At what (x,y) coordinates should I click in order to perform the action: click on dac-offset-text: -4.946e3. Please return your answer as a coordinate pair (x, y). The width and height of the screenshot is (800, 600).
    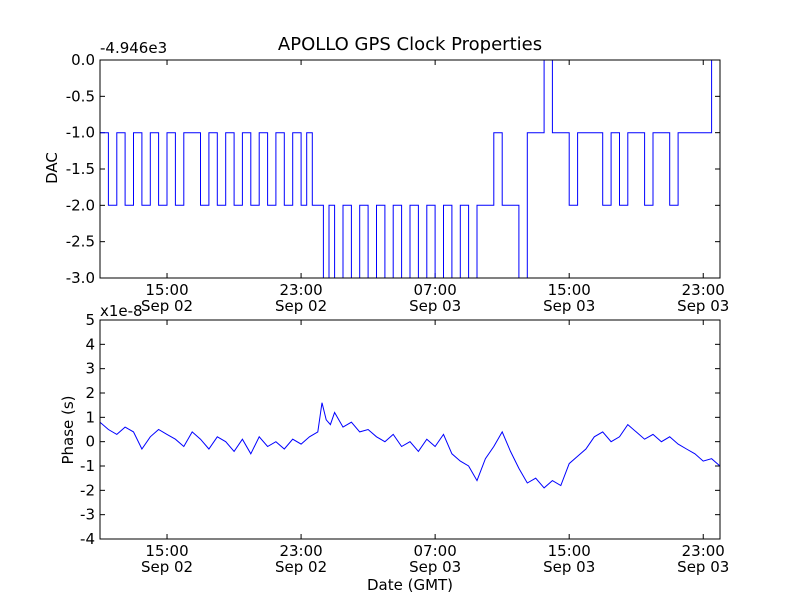
    Looking at the image, I should click on (133, 48).